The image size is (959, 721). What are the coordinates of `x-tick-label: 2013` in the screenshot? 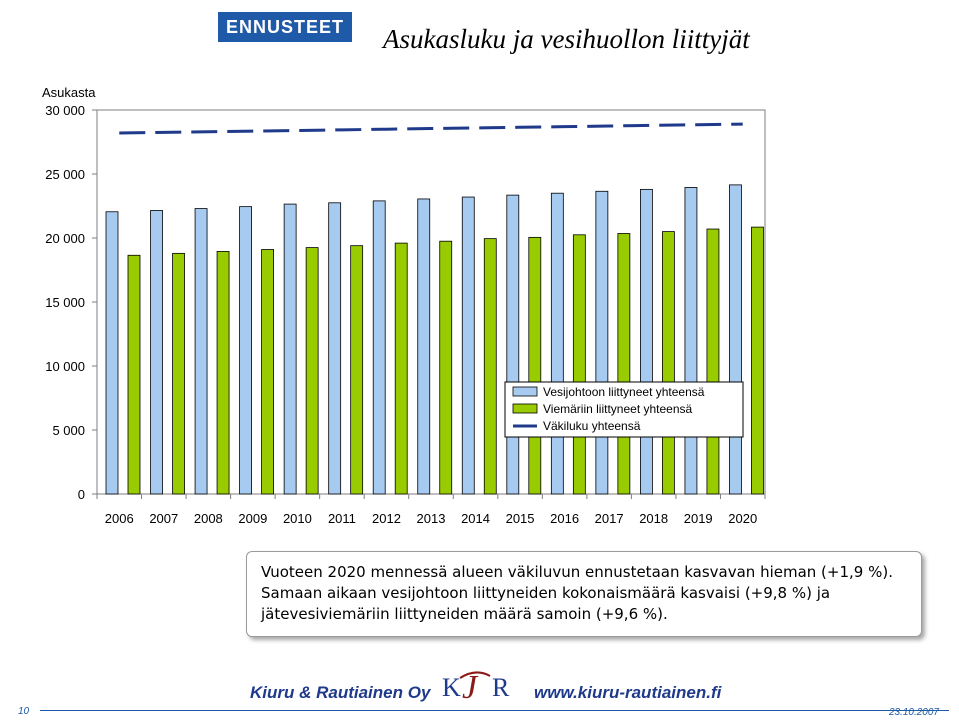 It's located at (431, 518).